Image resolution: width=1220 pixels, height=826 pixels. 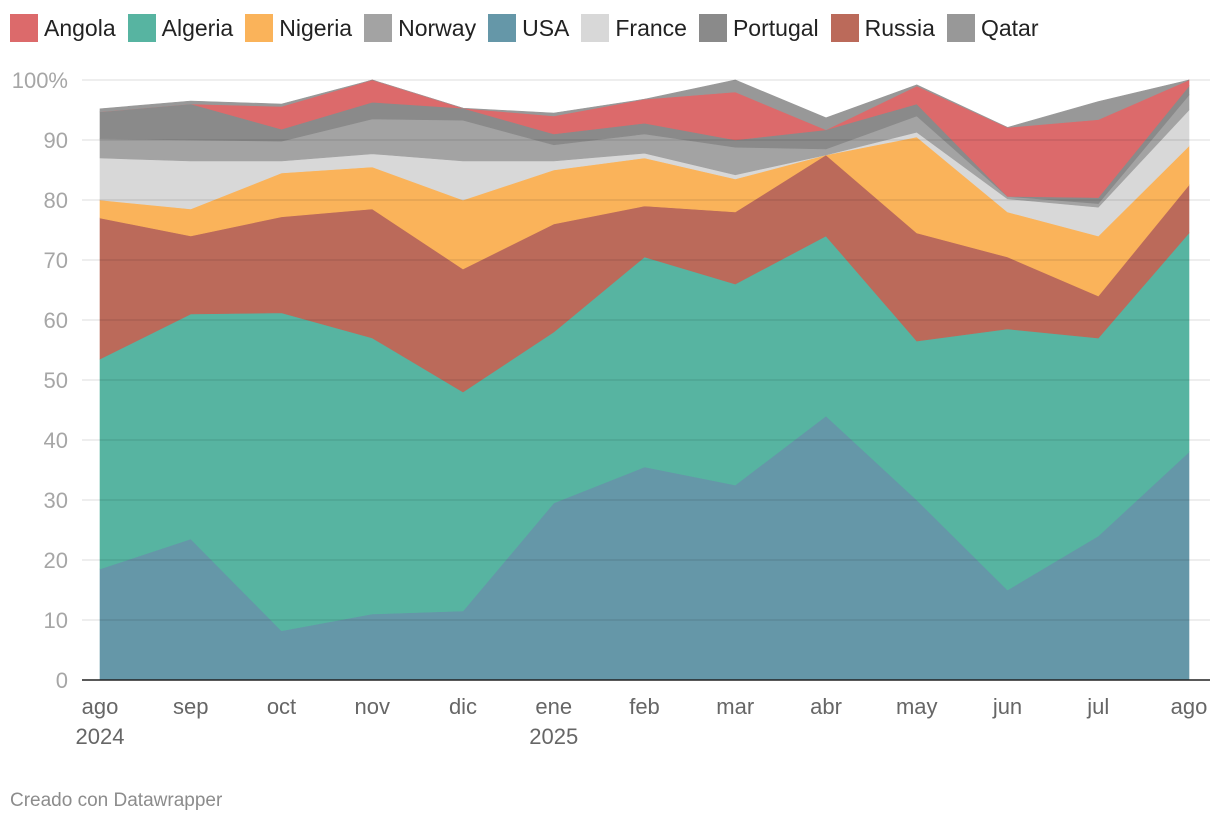 I want to click on legend-item-qatar: Qatar, so click(x=992, y=28).